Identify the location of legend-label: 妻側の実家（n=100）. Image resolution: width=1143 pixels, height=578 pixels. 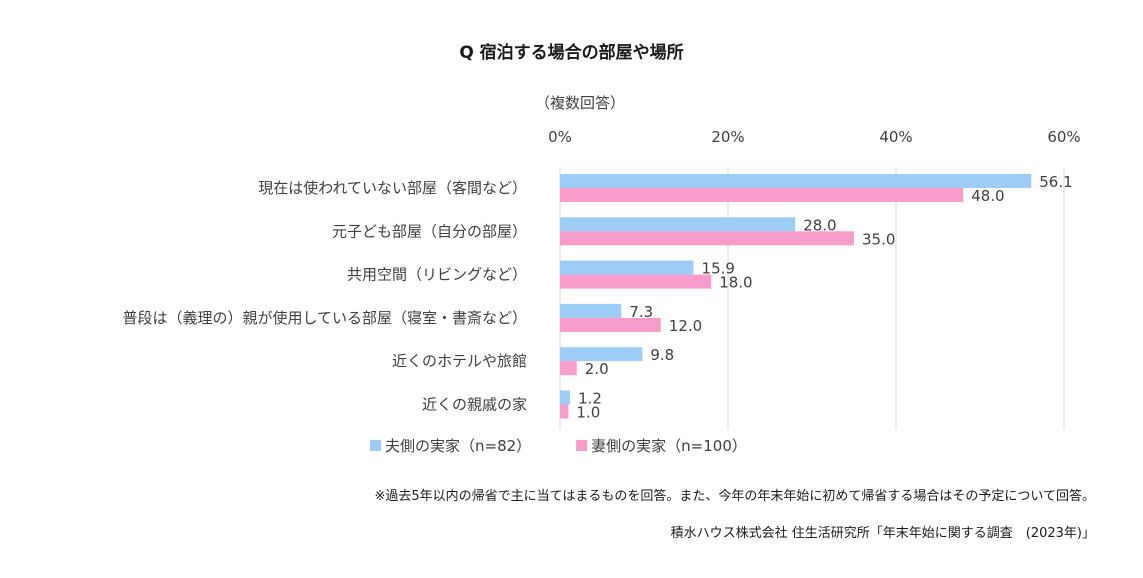
(669, 446).